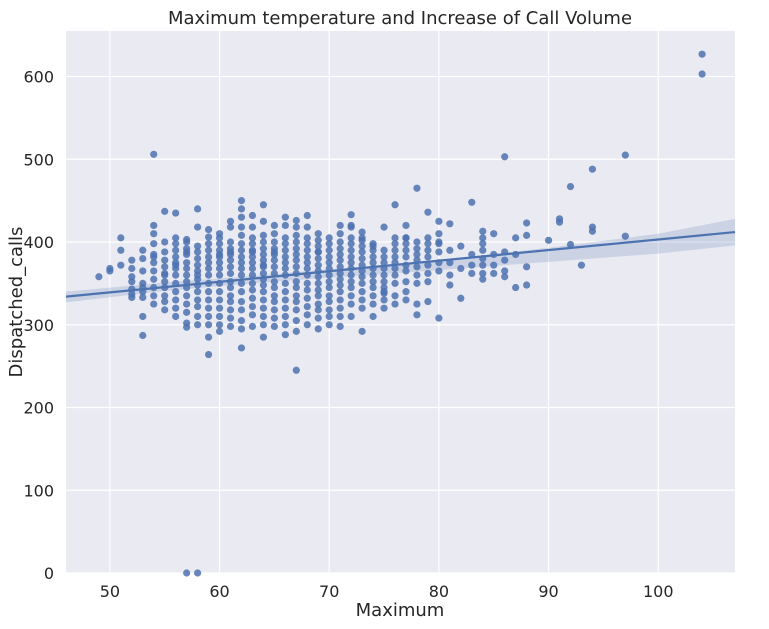 The width and height of the screenshot is (769, 629). I want to click on y-tick-label: 0, so click(49, 573).